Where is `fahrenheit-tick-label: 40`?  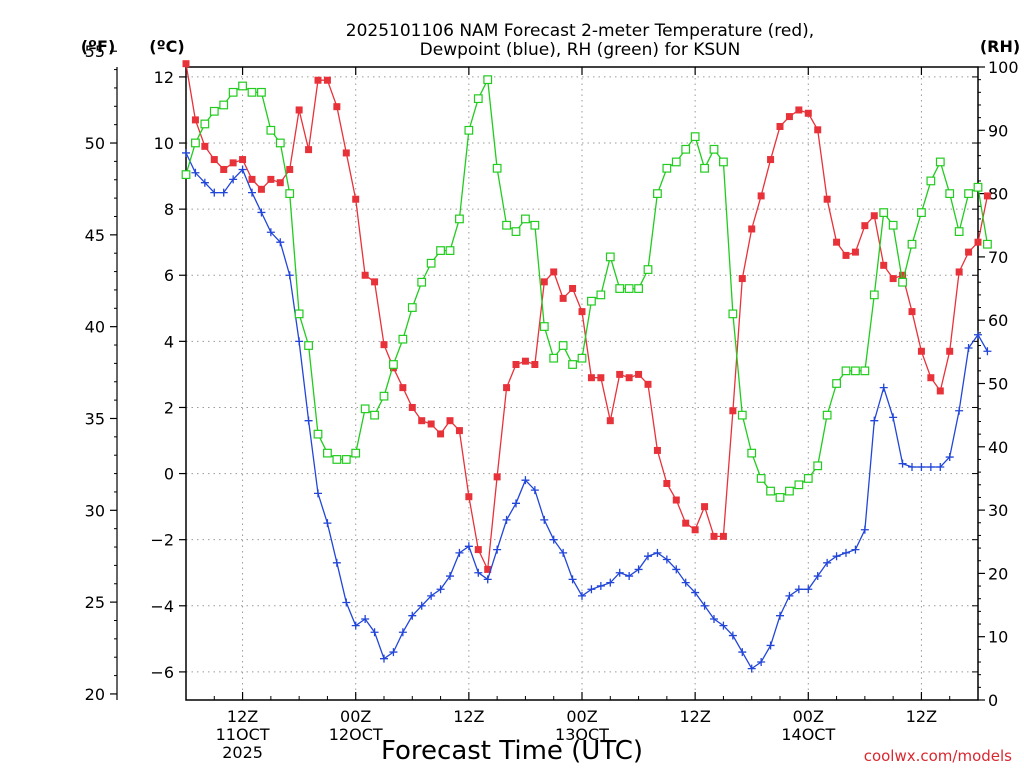
fahrenheit-tick-label: 40 is located at coordinates (95, 327).